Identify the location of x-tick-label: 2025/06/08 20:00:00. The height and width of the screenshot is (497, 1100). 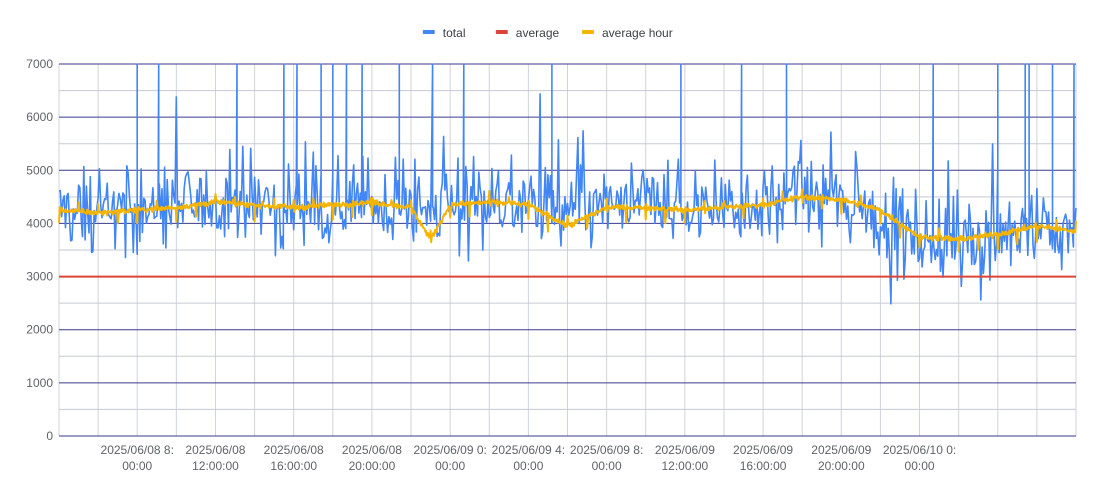
(372, 458).